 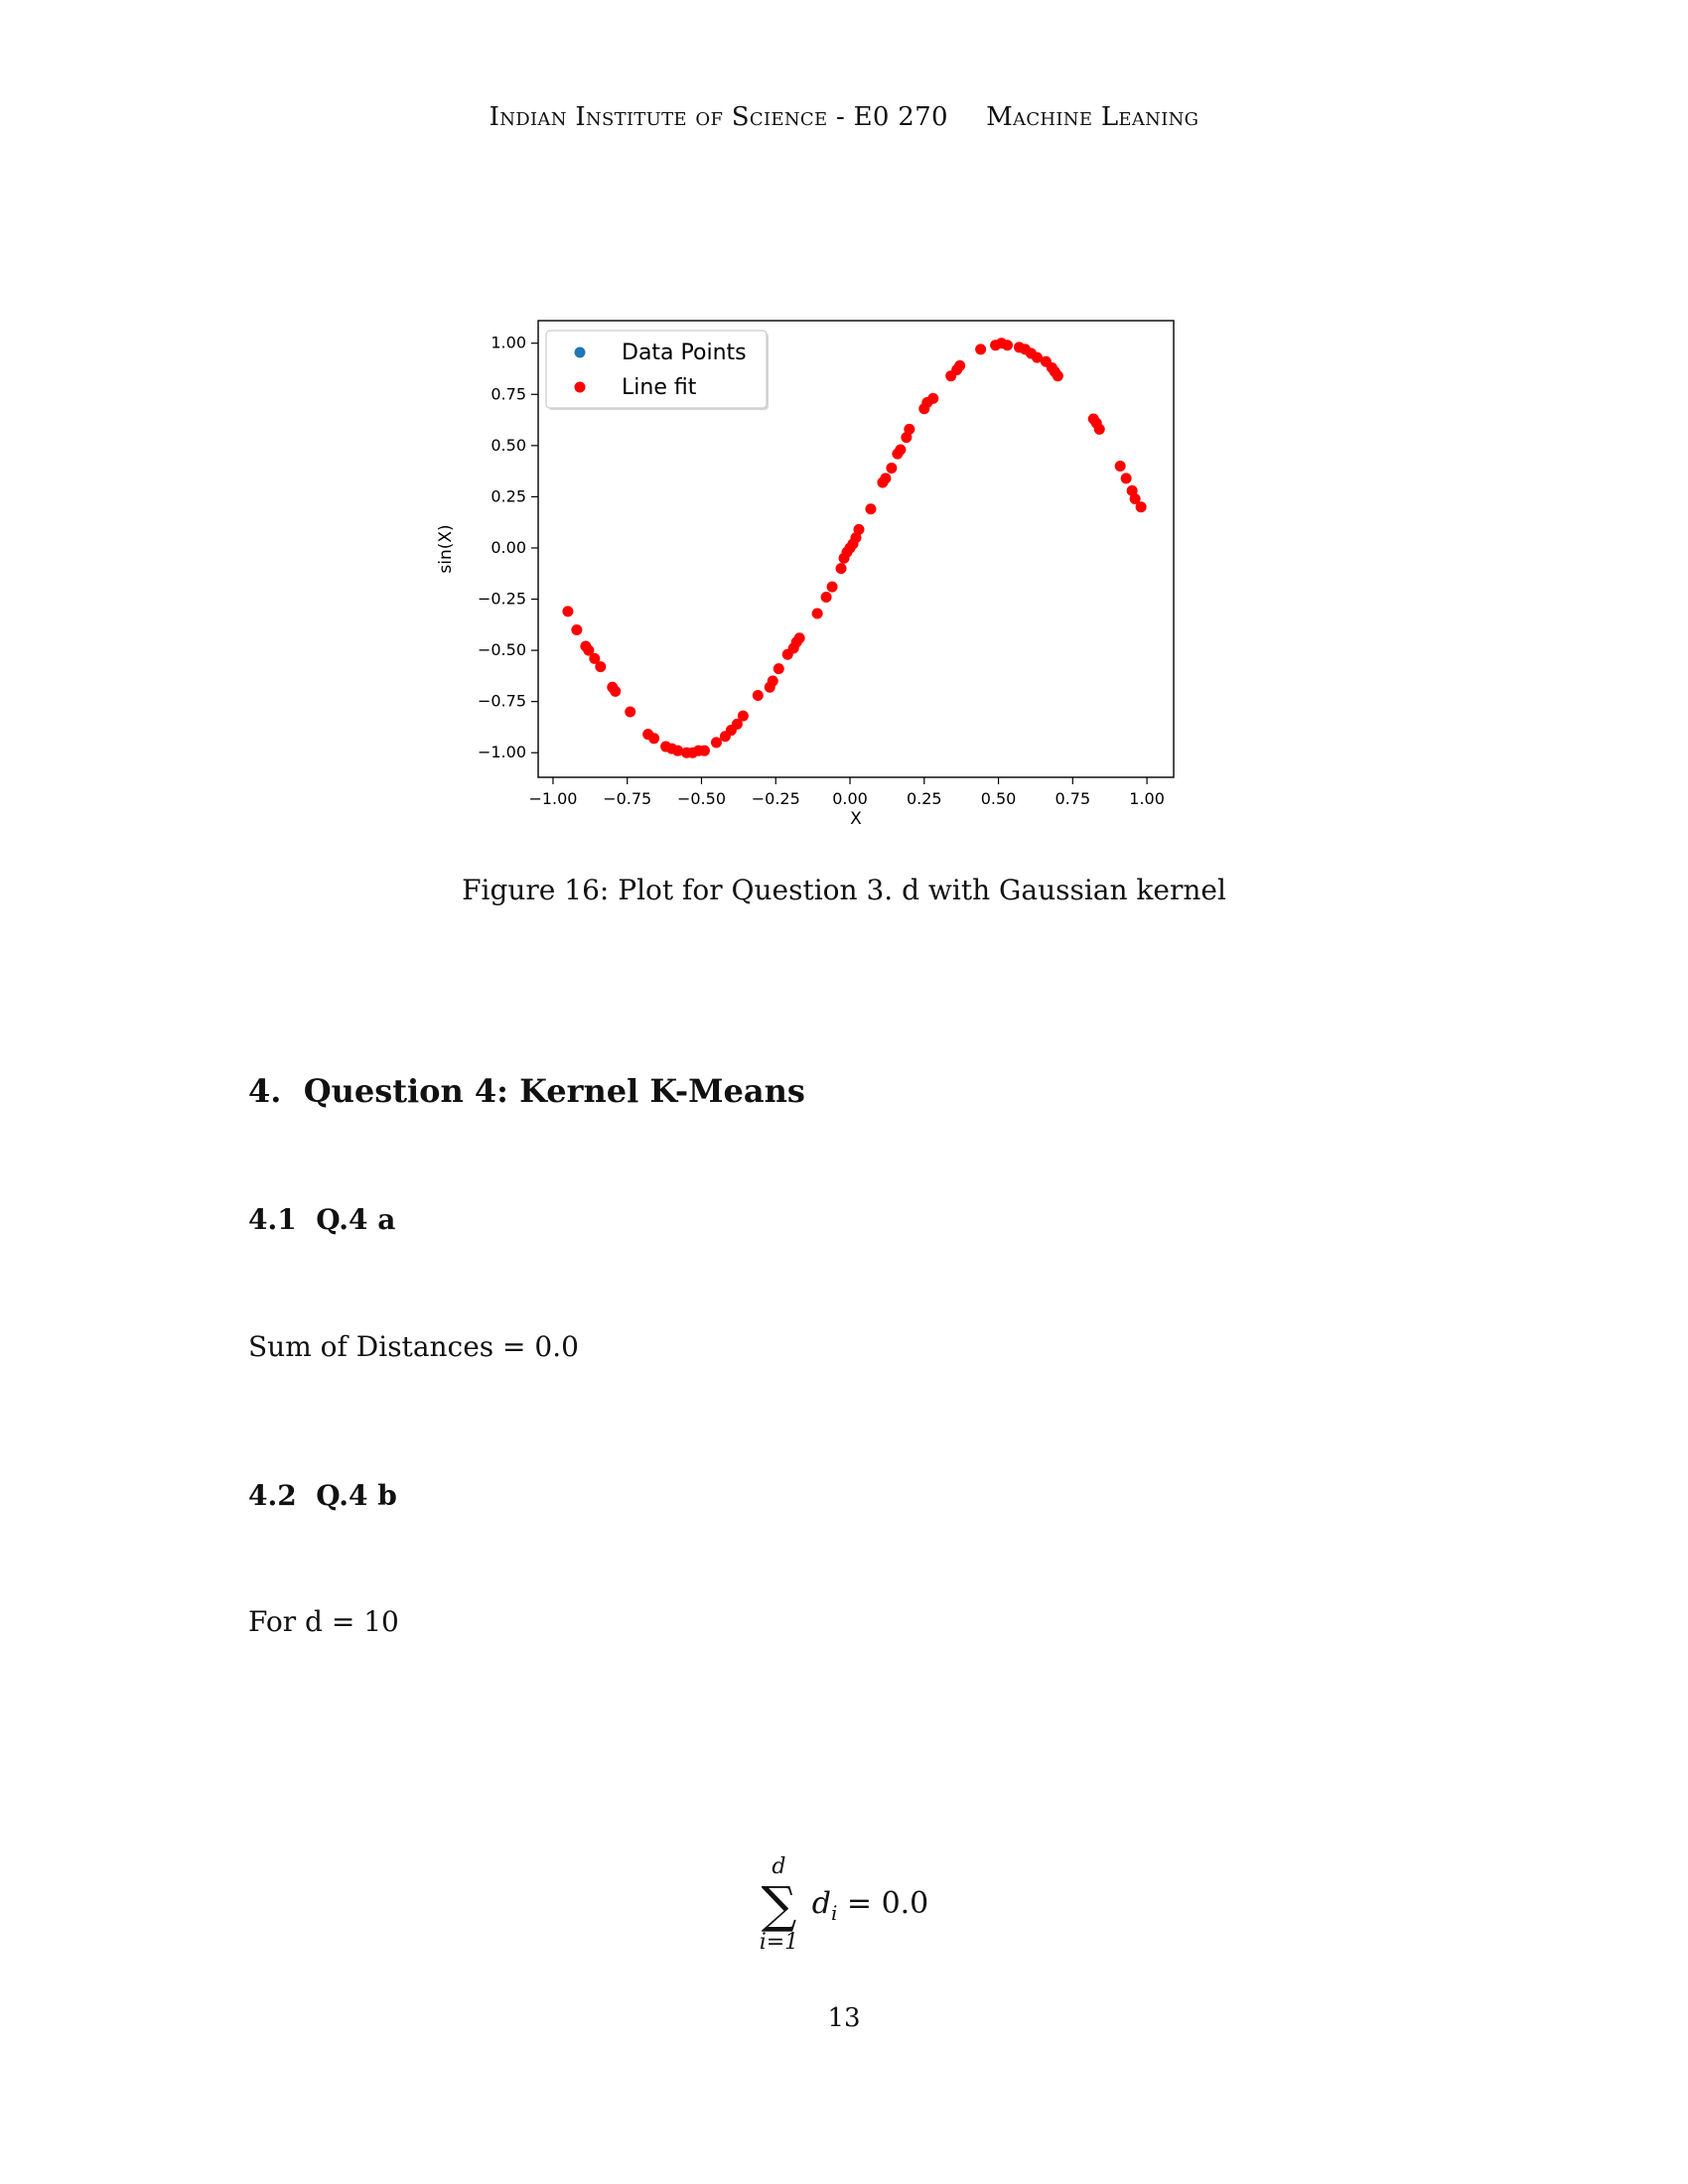 I want to click on x-axis-label: X, so click(x=856, y=819).